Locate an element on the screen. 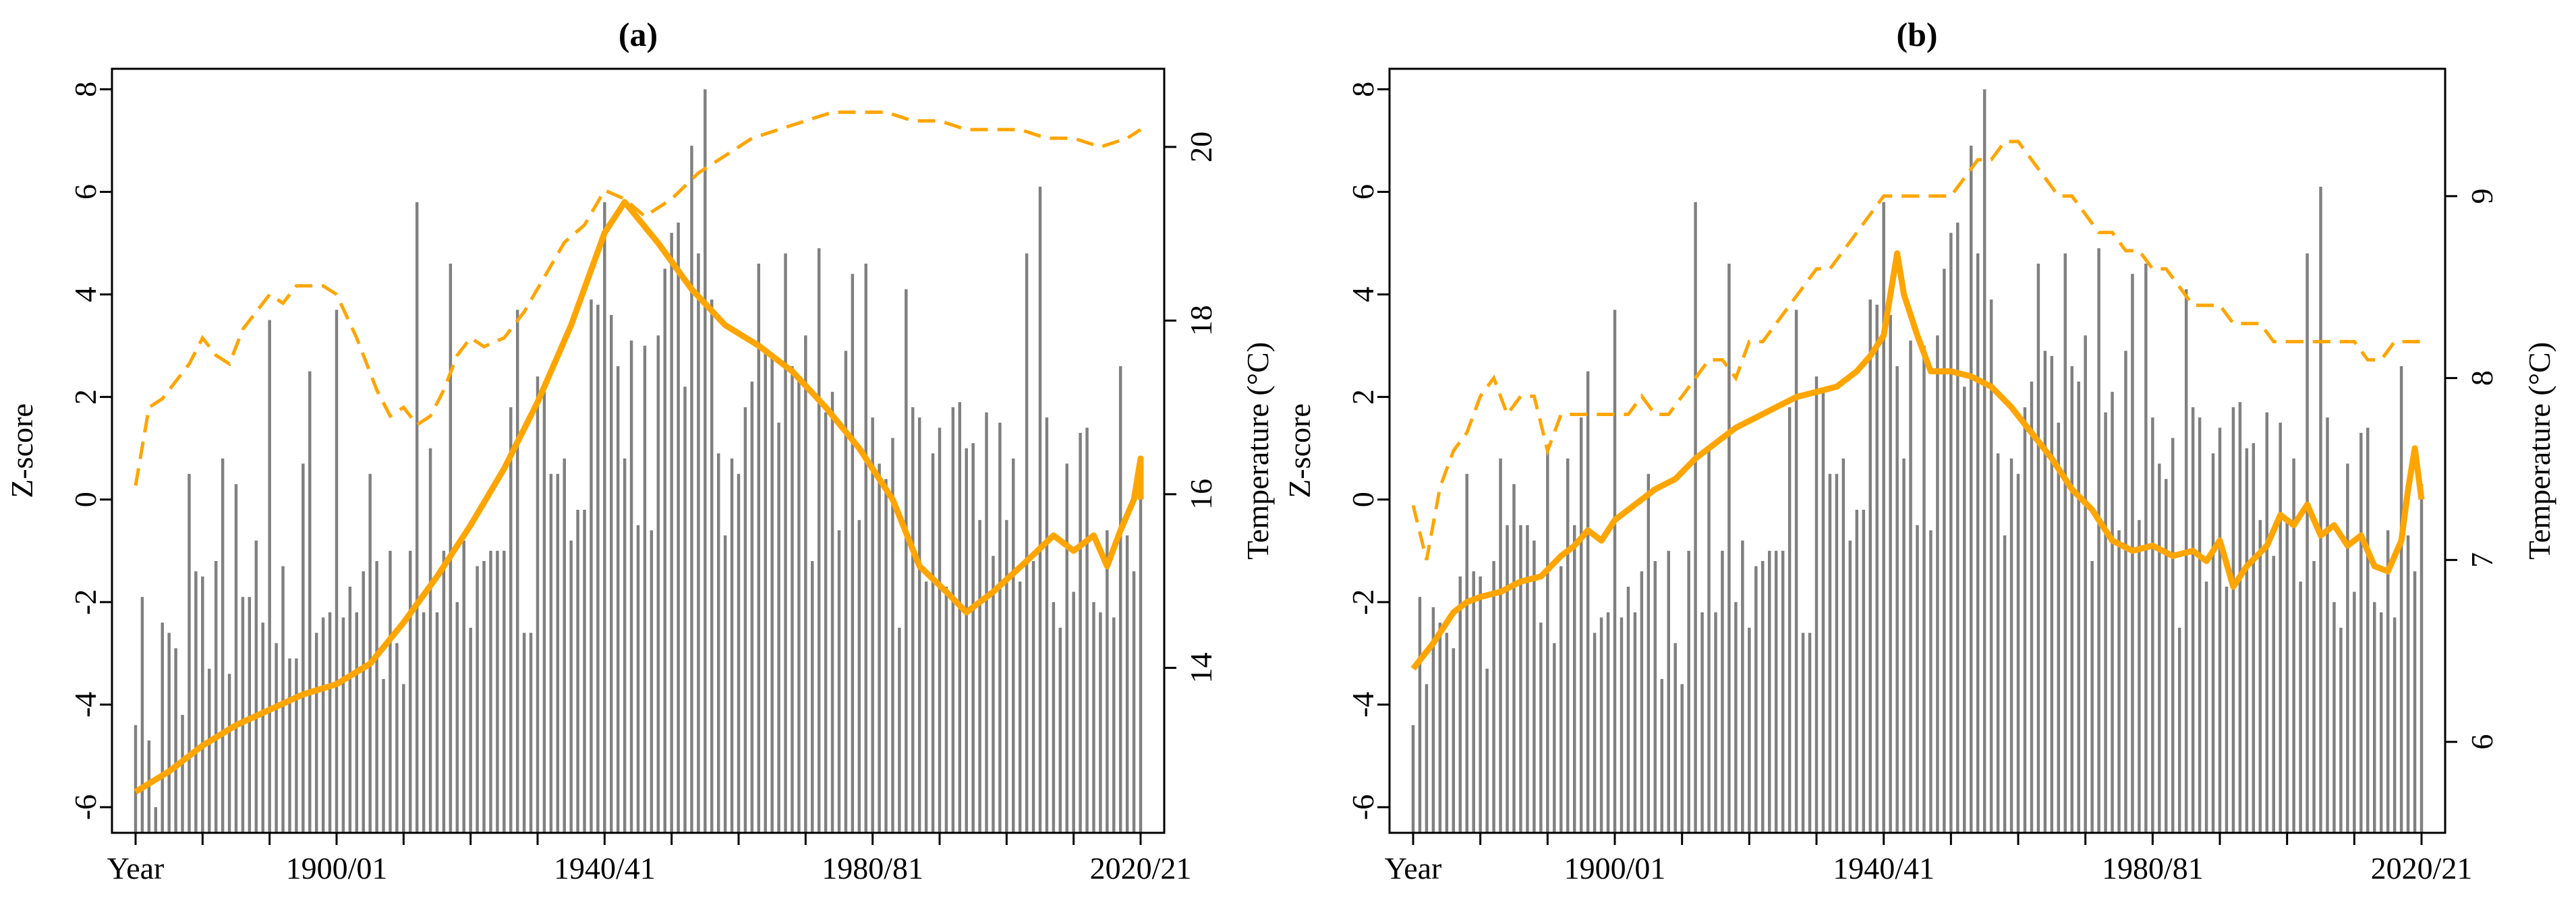  y-tick-label: 0 is located at coordinates (85, 499).